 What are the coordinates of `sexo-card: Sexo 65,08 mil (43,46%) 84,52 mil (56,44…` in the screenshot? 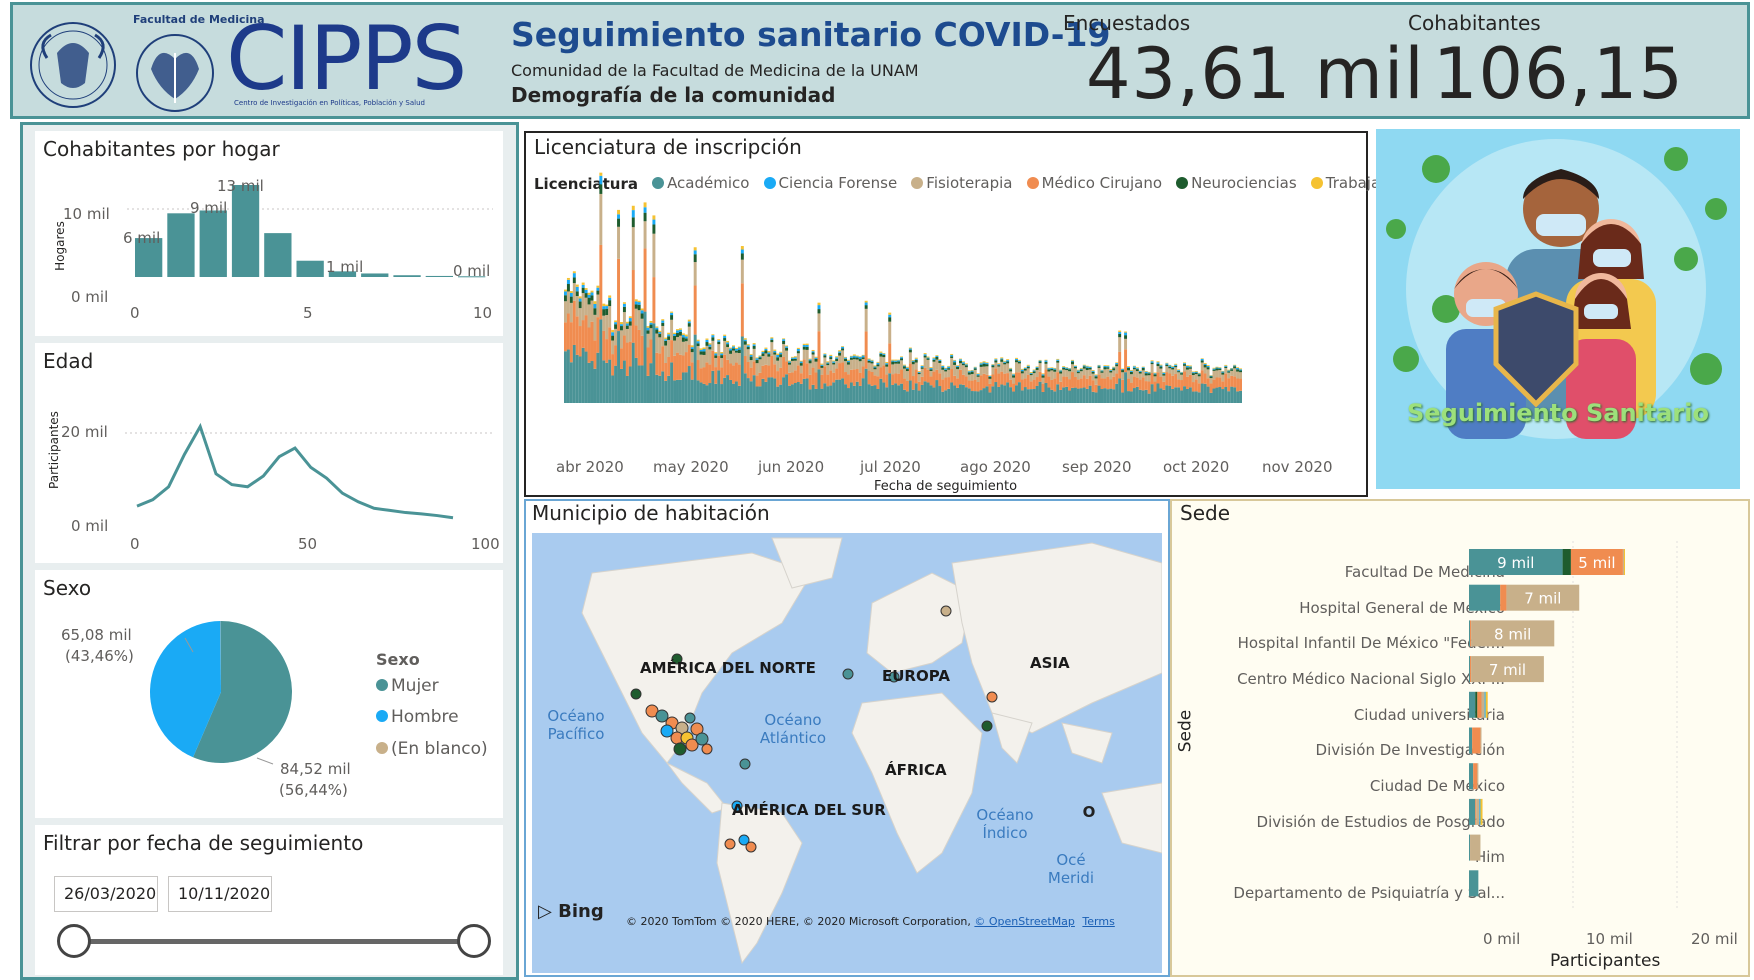 It's located at (269, 694).